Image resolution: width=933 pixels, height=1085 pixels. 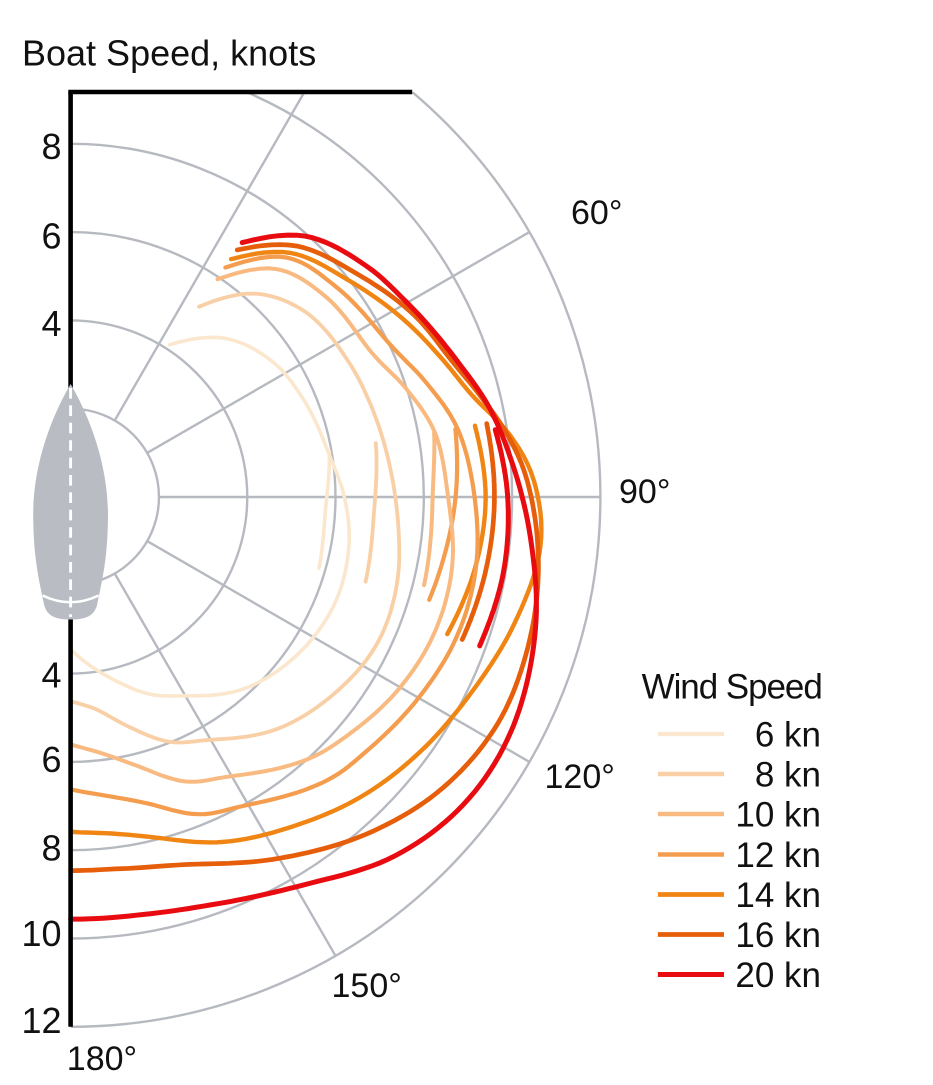 What do you see at coordinates (732, 686) in the screenshot?
I see `svg-text: Wind Speed` at bounding box center [732, 686].